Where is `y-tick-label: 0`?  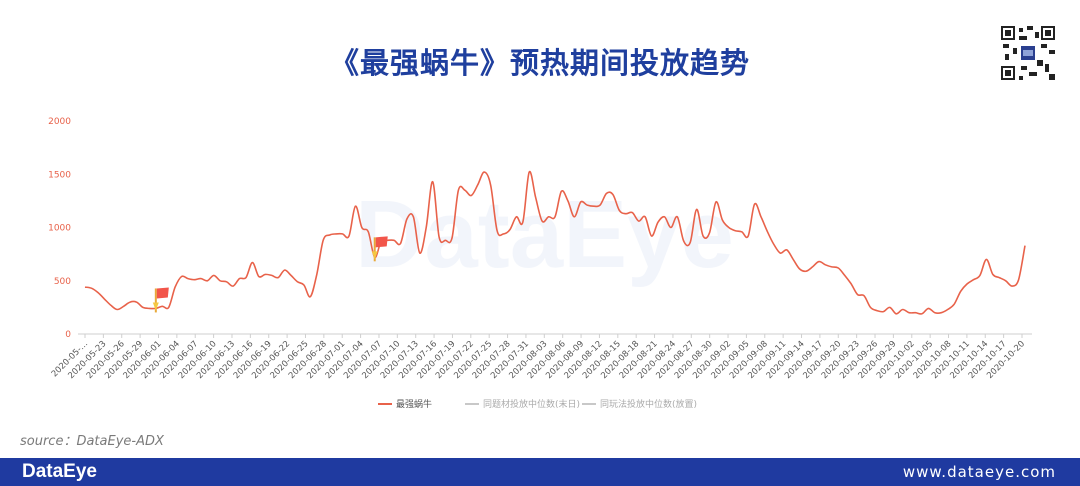 y-tick-label: 0 is located at coordinates (68, 335).